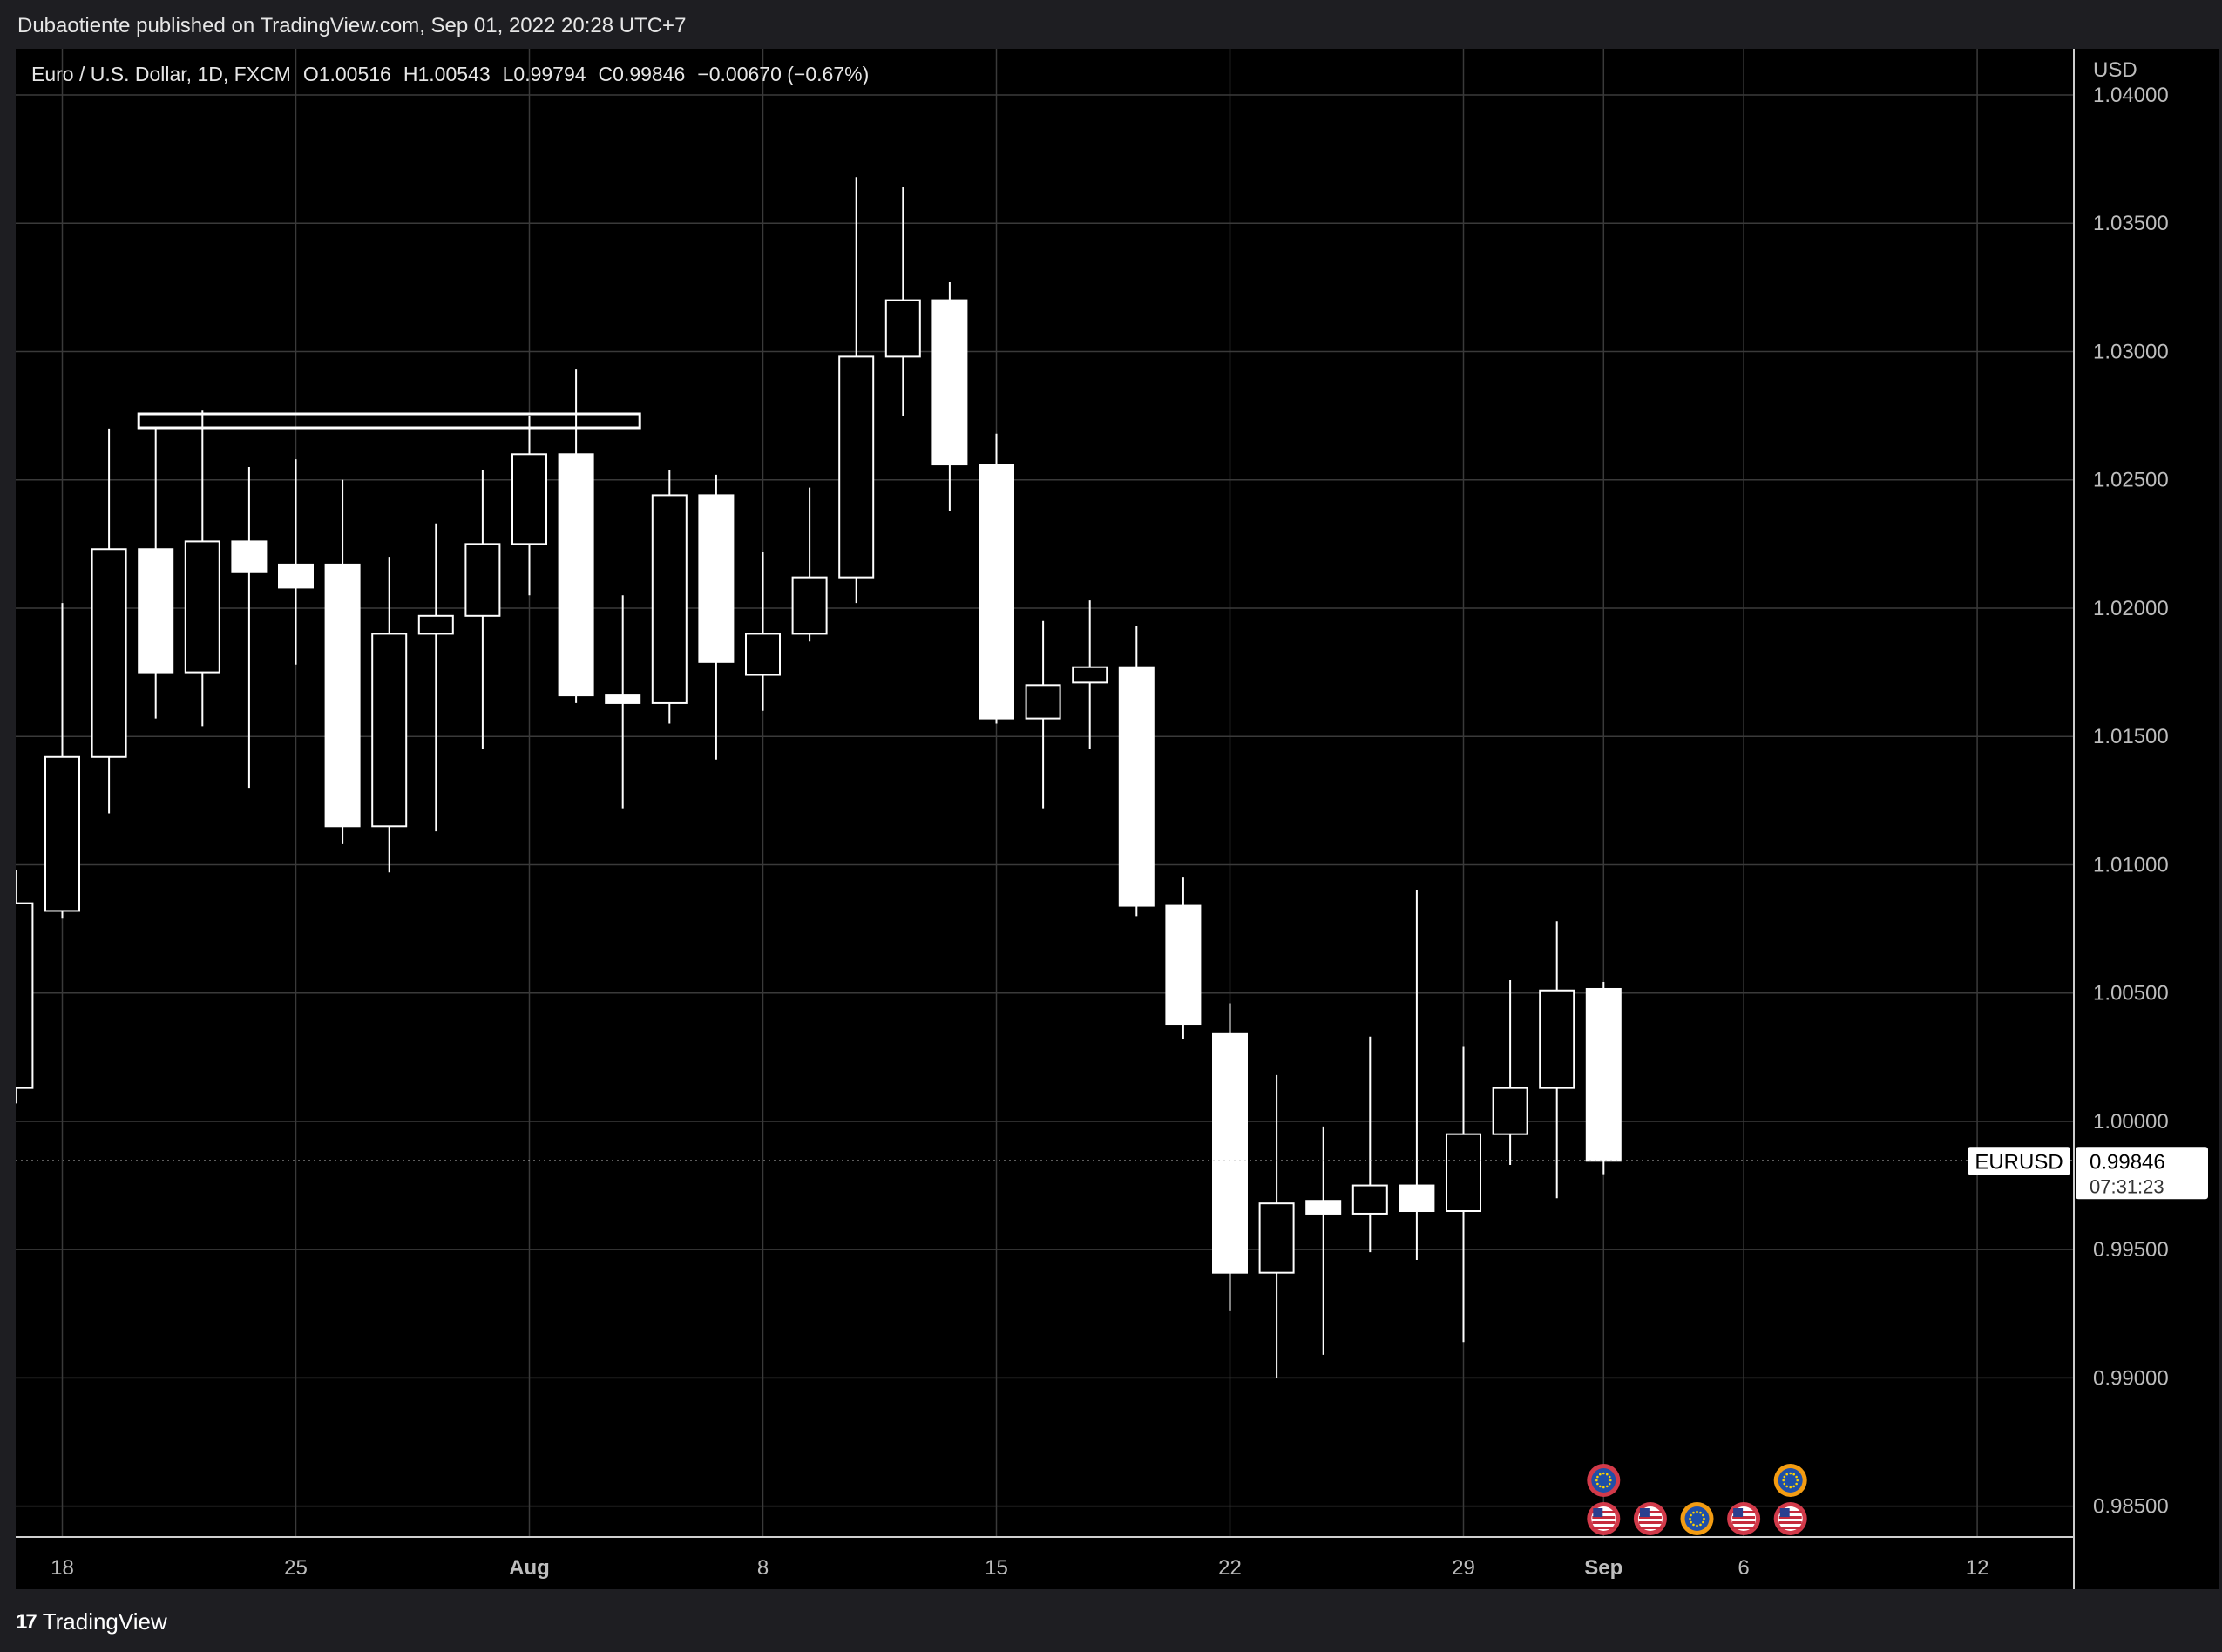  Describe the element at coordinates (2115, 70) in the screenshot. I see `currency-label: USD` at that location.